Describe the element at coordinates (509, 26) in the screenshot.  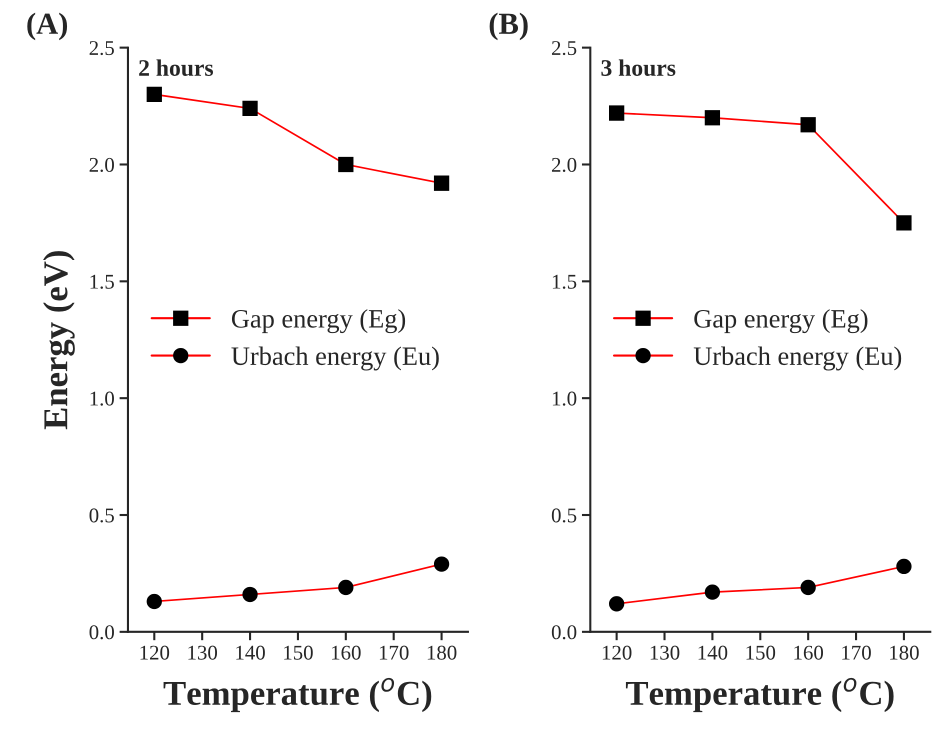
I see `text: (B)` at that location.